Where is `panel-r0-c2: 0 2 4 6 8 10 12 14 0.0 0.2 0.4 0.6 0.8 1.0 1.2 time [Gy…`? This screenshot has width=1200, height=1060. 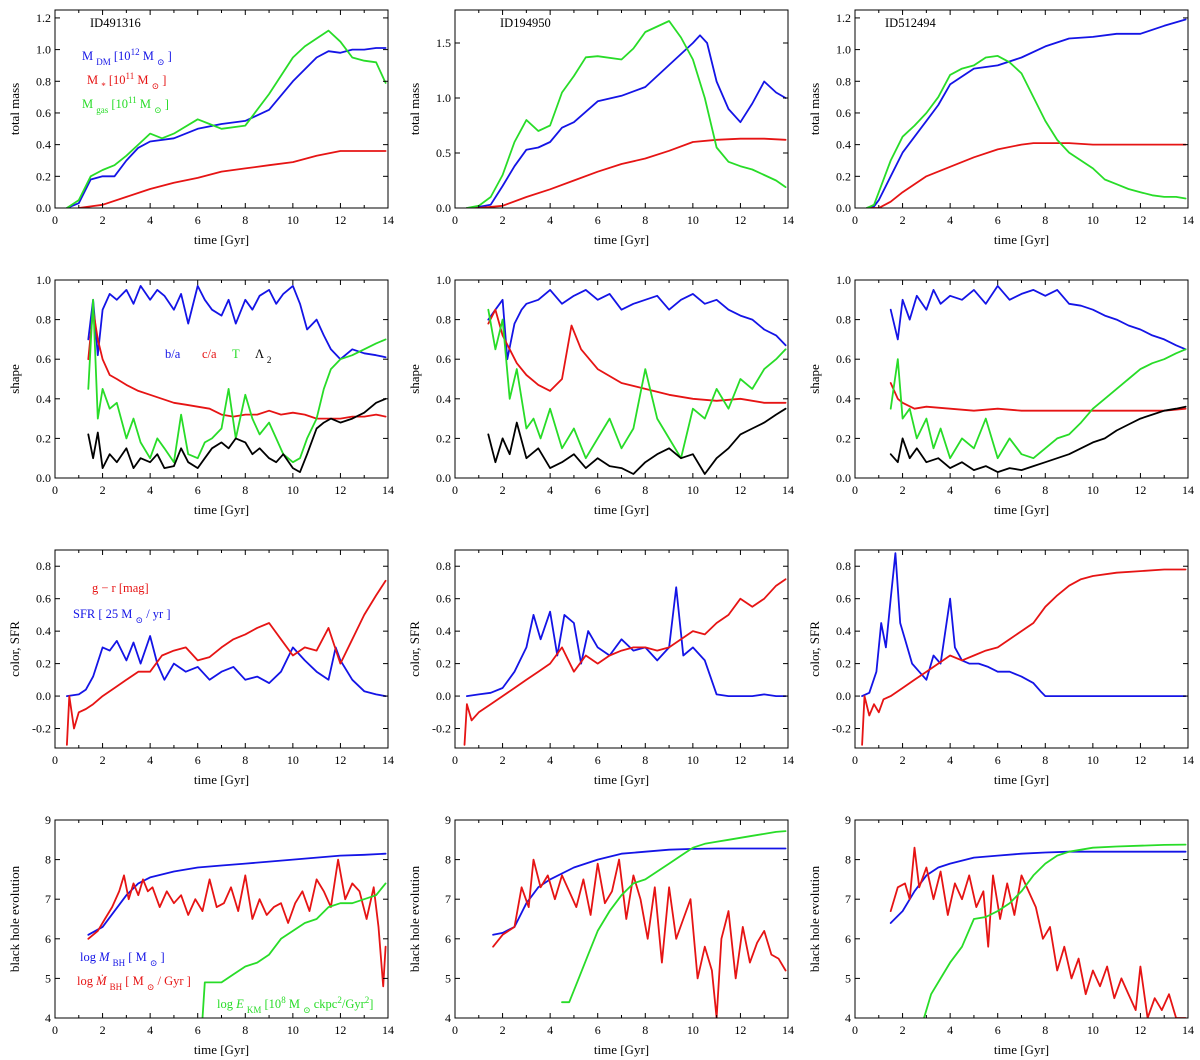
panel-r0-c2: 0 2 4 6 8 10 12 14 0.0 0.2 0.4 0.6 0.8 1.0 1.2 time [Gy… is located at coordinates (1000, 128).